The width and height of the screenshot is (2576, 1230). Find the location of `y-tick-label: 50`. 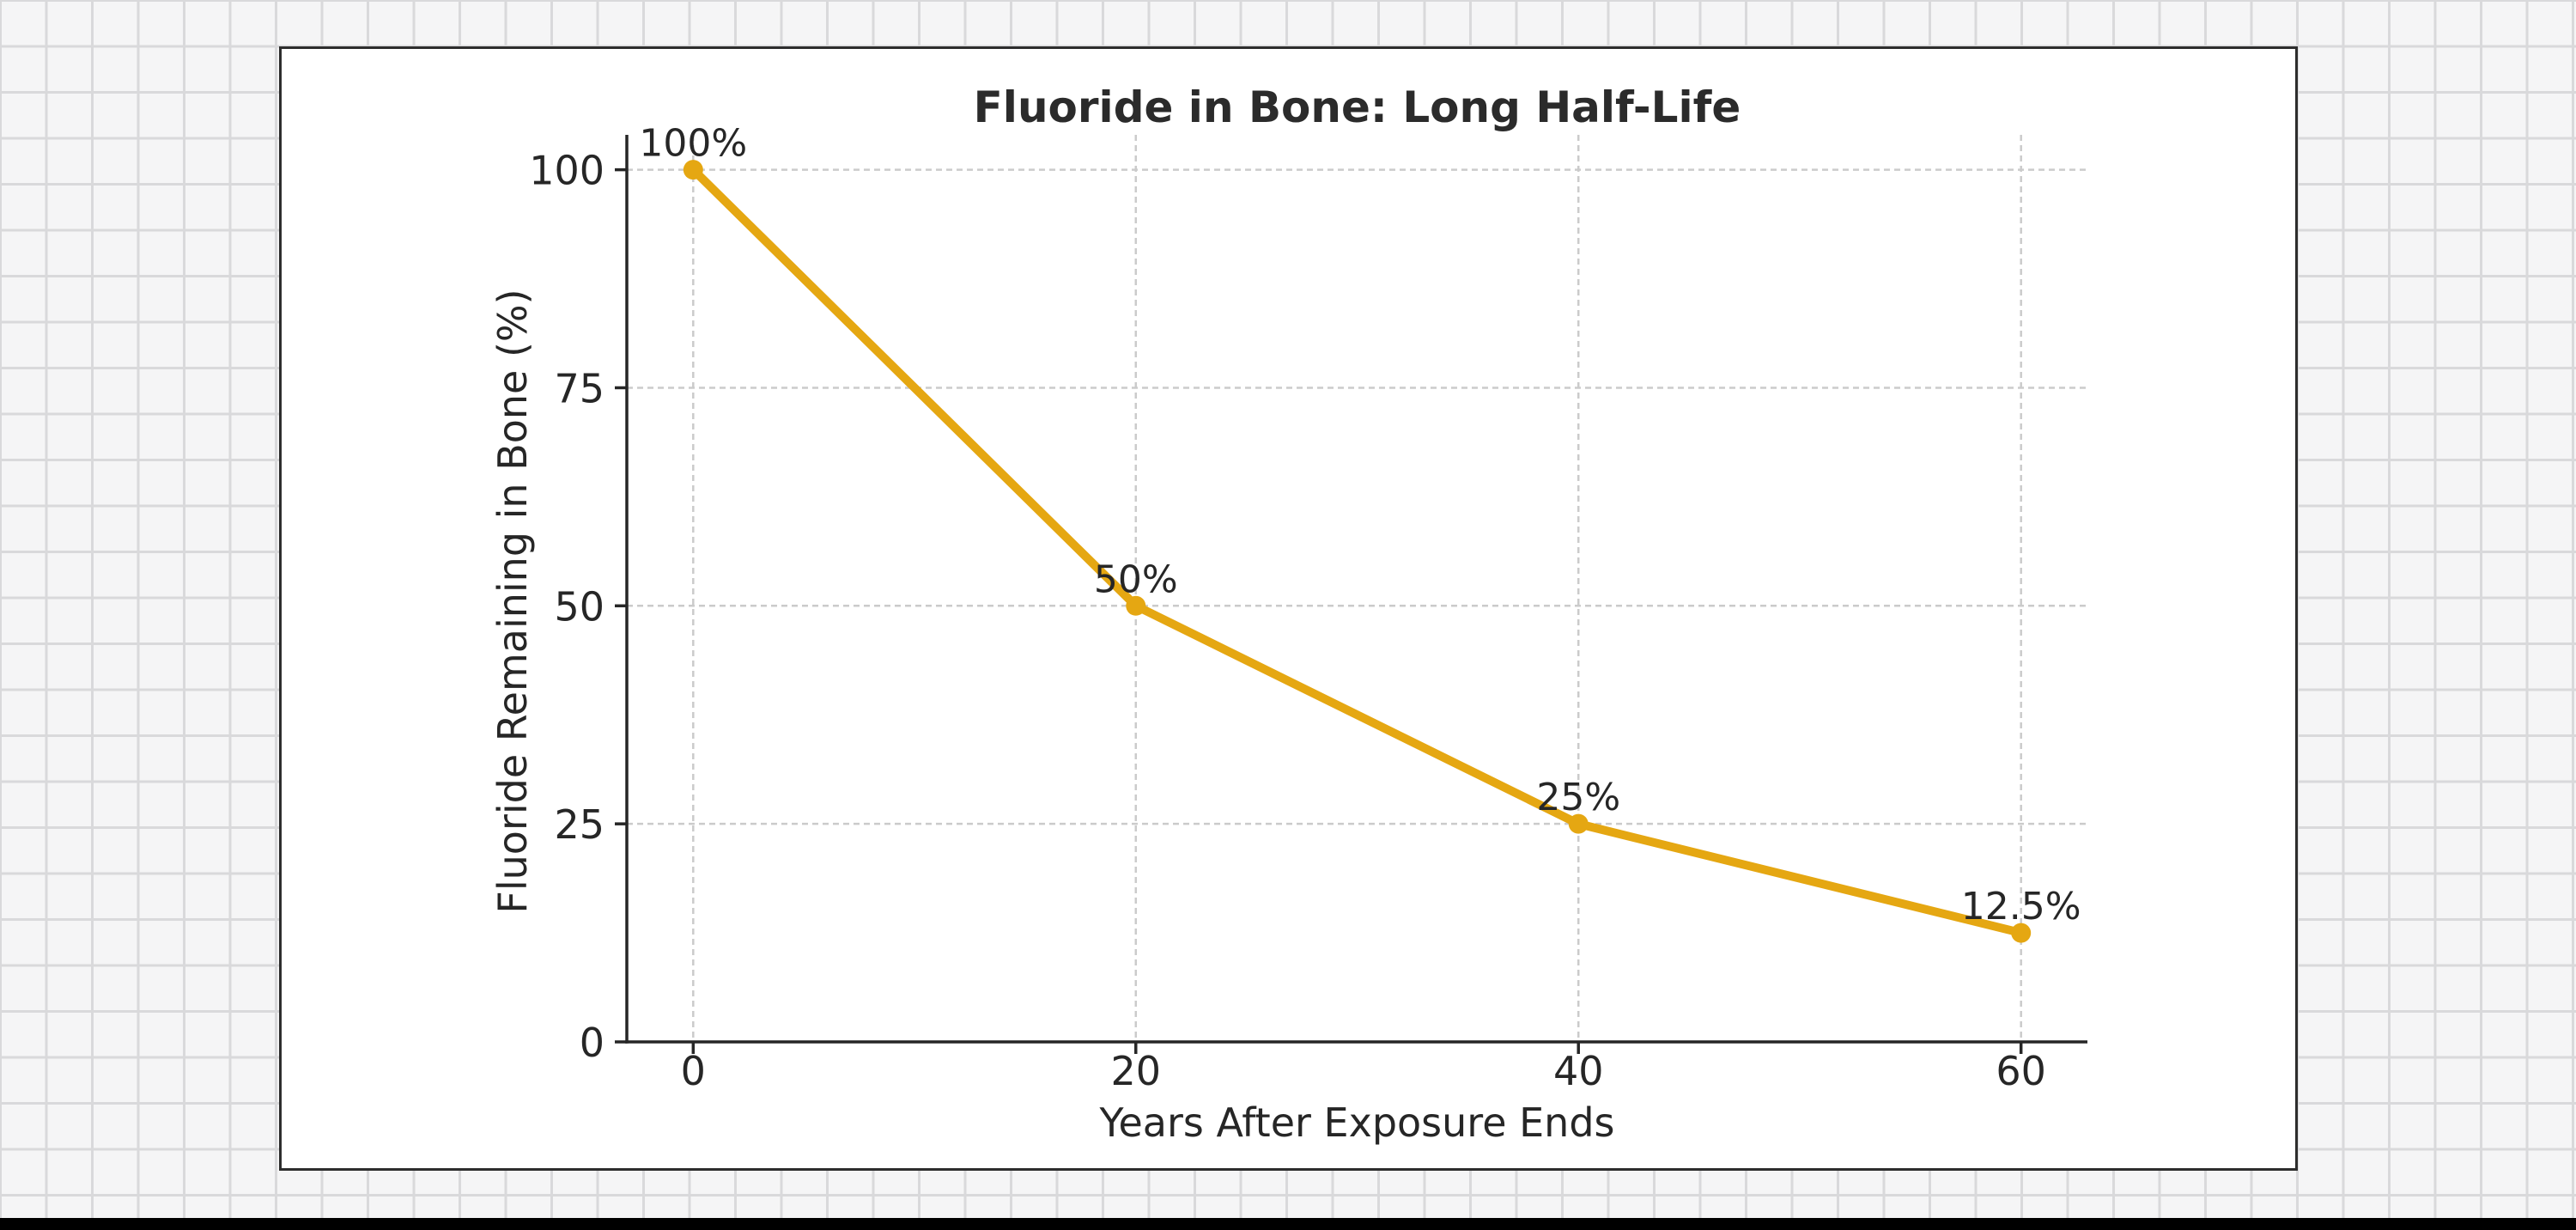

y-tick-label: 50 is located at coordinates (579, 606).